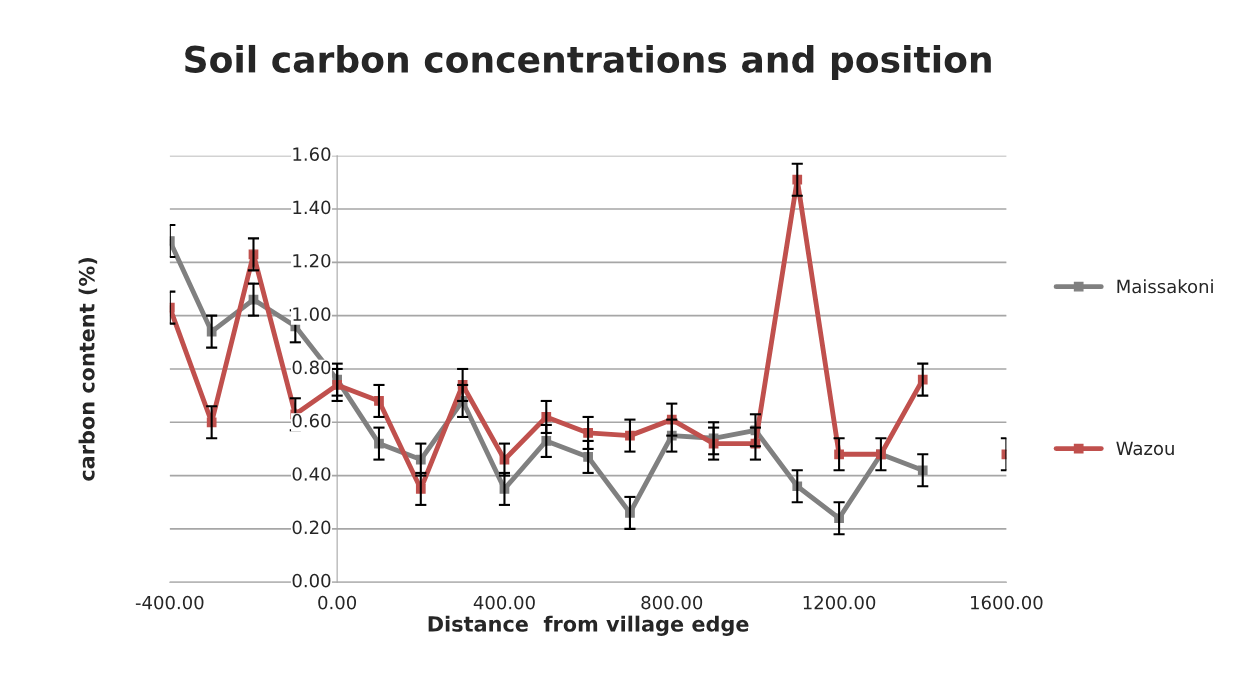  I want to click on legend-label: Wazou, so click(1145, 448).